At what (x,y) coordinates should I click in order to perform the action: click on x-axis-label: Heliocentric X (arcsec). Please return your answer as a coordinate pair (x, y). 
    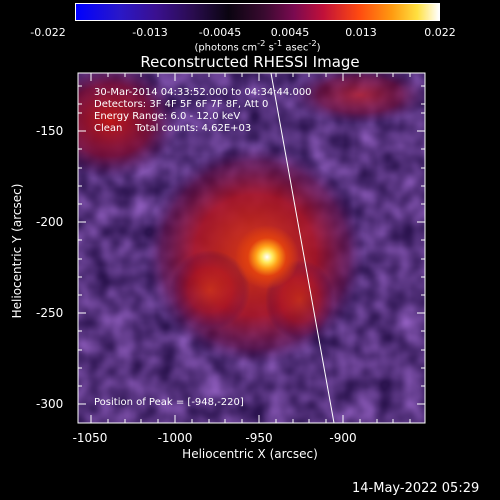
    Looking at the image, I should click on (250, 454).